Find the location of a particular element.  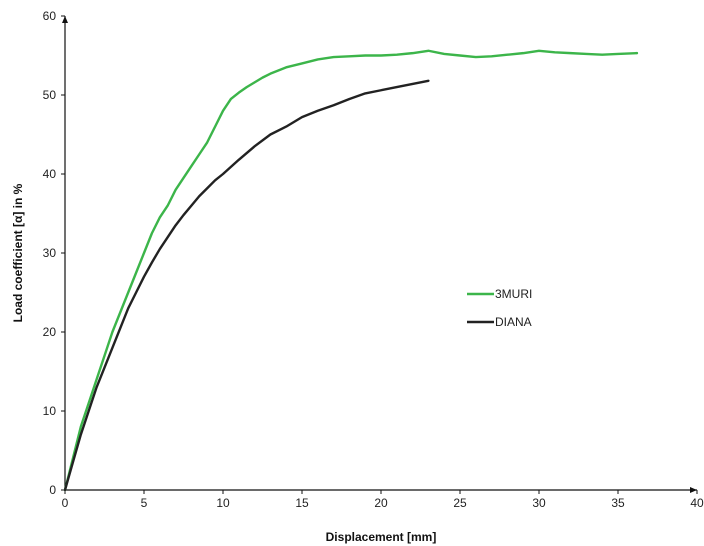

y-axis-arrowhead is located at coordinates (65, 19).